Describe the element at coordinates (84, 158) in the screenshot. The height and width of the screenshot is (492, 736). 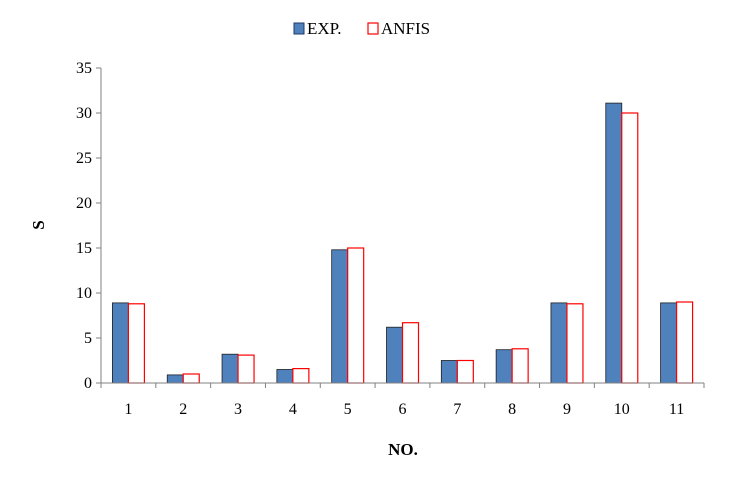
I see `y-tick-label-5: 25` at that location.